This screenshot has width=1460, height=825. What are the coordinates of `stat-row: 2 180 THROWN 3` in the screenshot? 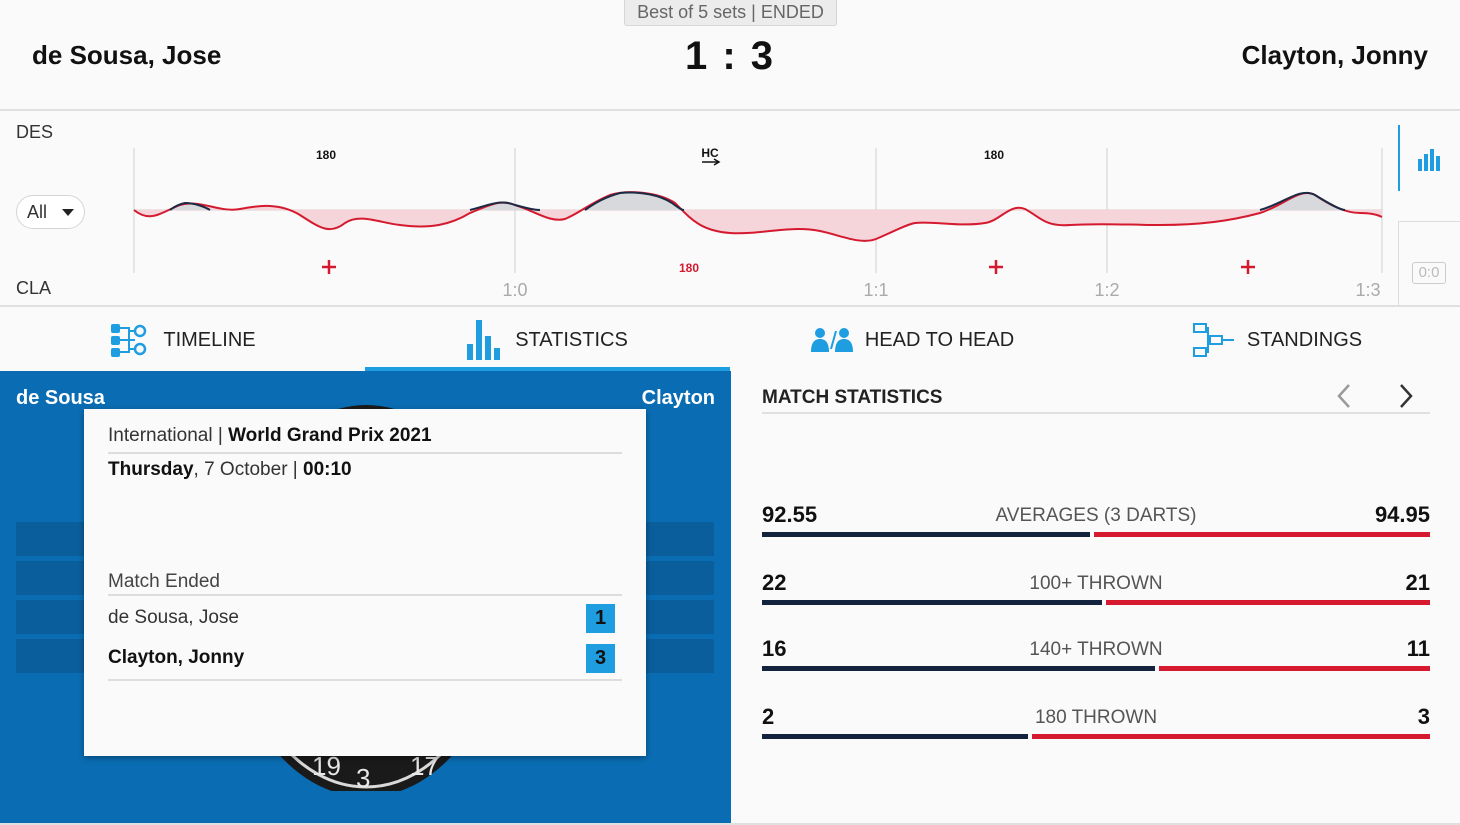 It's located at (1096, 724).